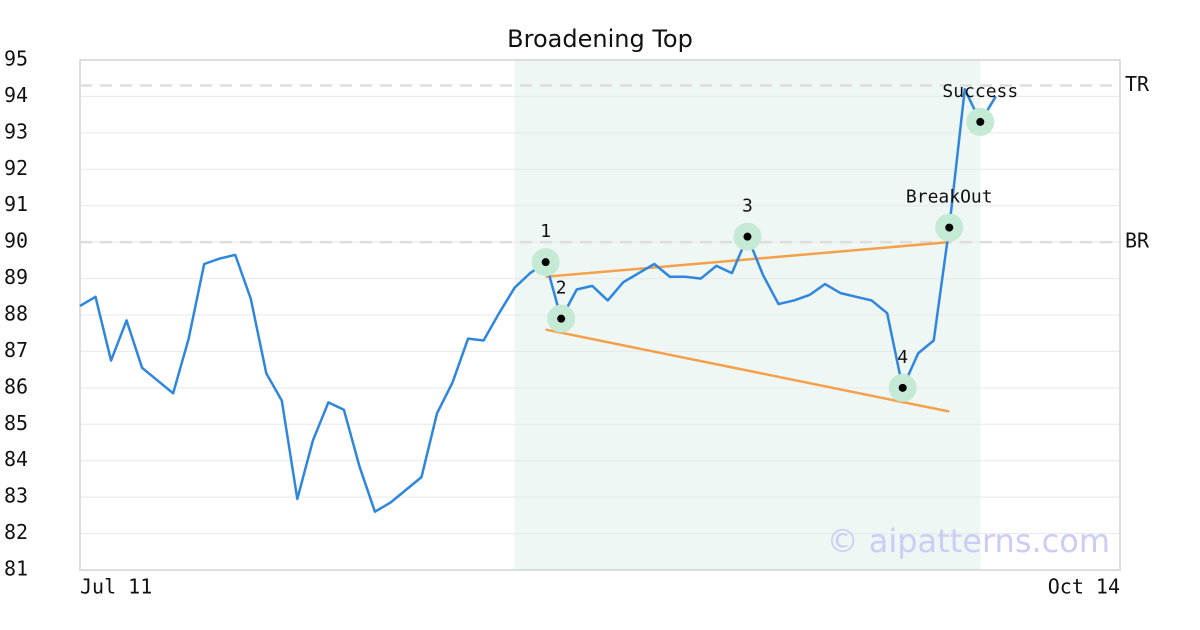 The height and width of the screenshot is (630, 1200). I want to click on y-tick-label: 85, so click(16, 423).